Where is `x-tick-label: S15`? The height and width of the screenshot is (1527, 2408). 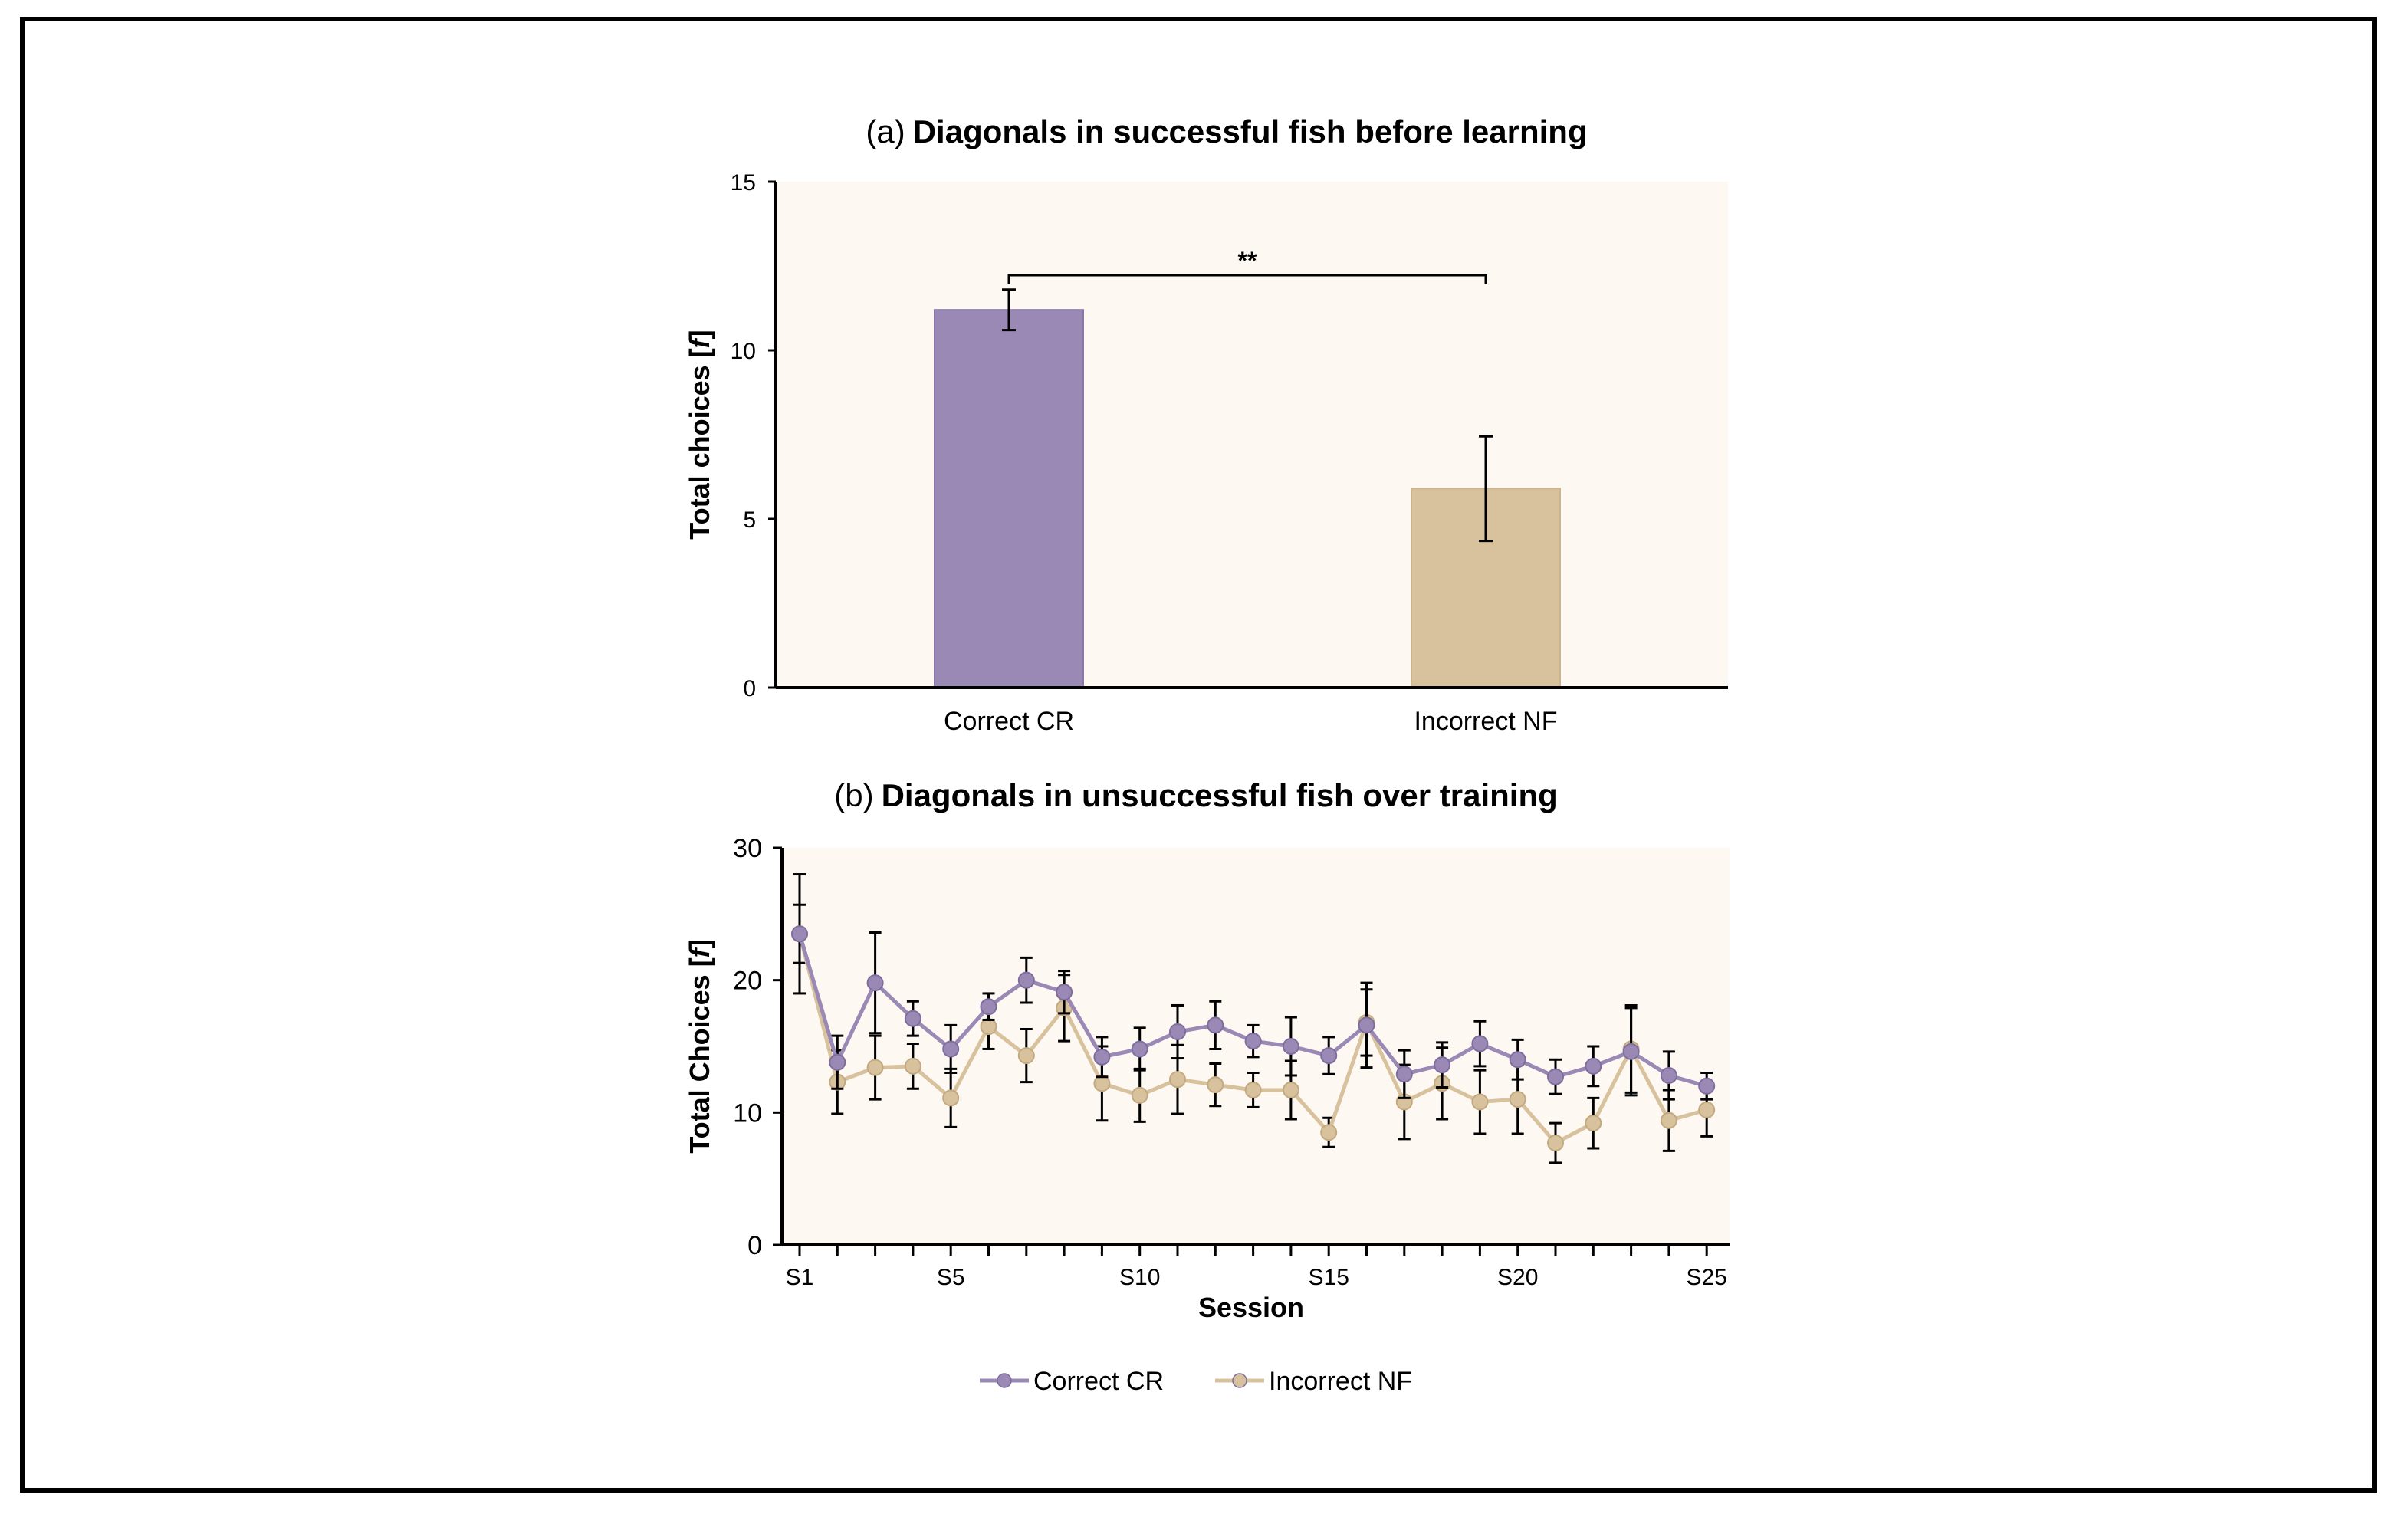
x-tick-label: S15 is located at coordinates (1329, 1277).